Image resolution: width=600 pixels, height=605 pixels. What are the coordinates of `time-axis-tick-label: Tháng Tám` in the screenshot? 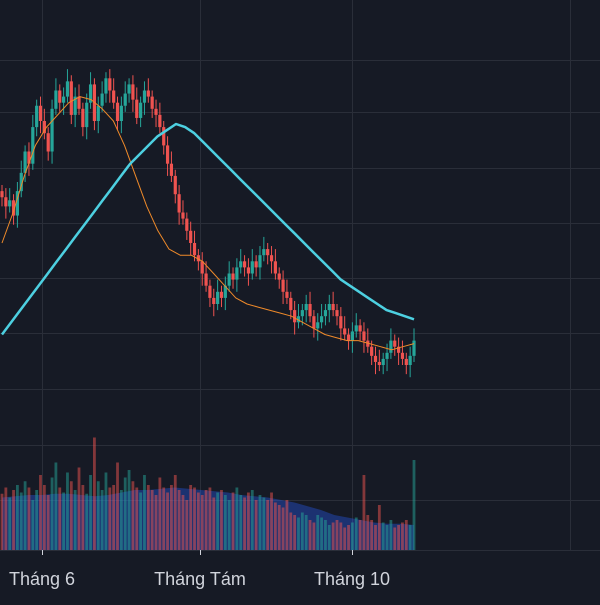 It's located at (200, 579).